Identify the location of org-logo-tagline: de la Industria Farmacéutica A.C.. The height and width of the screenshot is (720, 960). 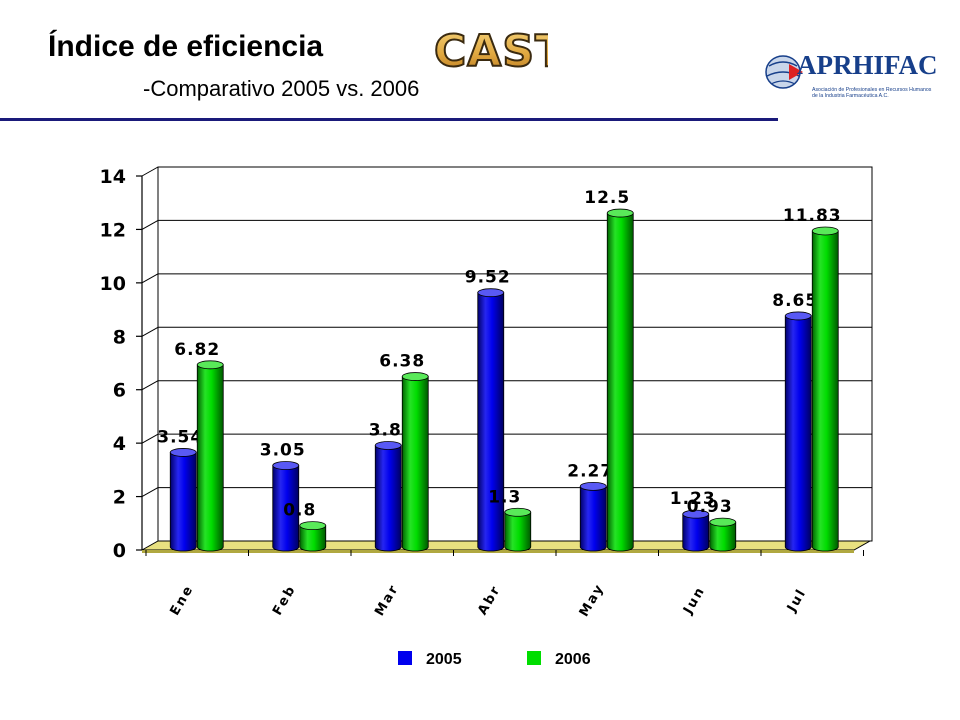
(850, 96).